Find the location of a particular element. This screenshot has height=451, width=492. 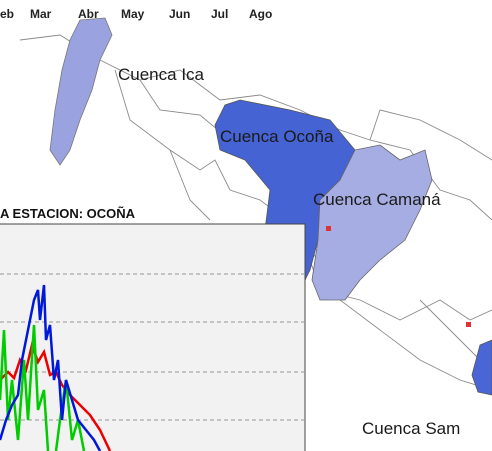

month-axis: eb Mar Abr May Jun Jul Ago is located at coordinates (136, 14).